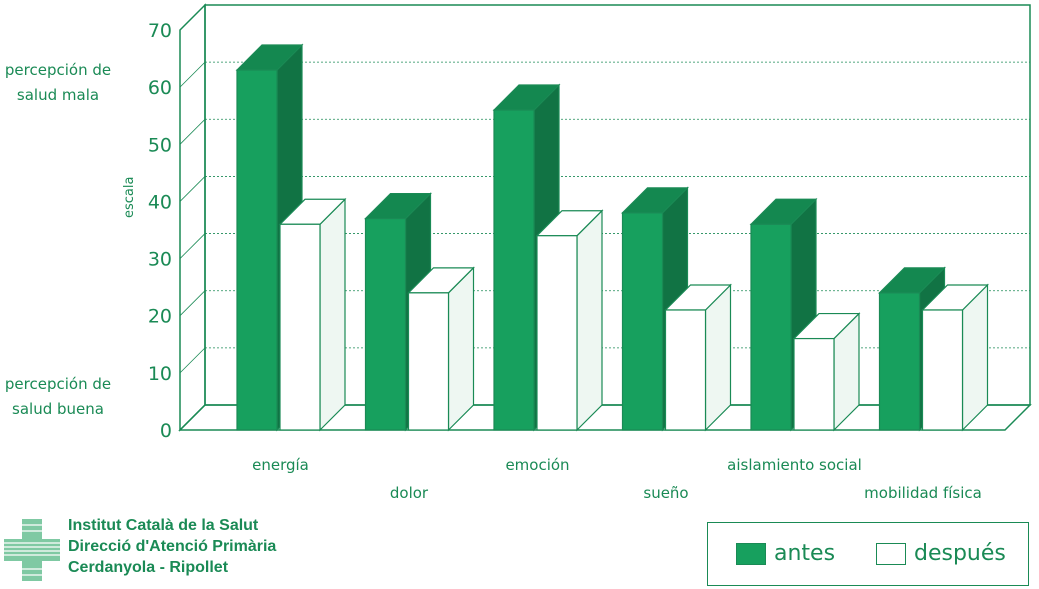  I want to click on x-tick-label: mobilidad física, so click(923, 493).